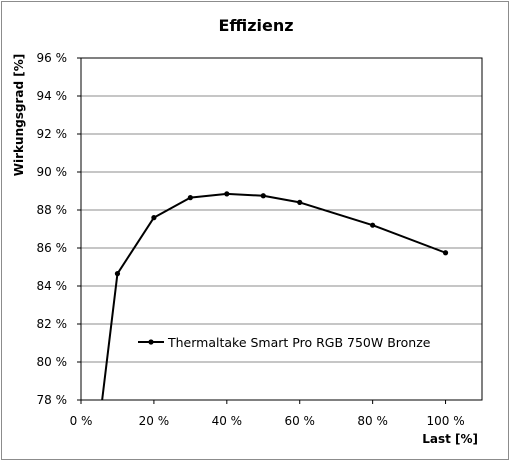  What do you see at coordinates (445, 421) in the screenshot?
I see `x-tick-label: 100 %` at bounding box center [445, 421].